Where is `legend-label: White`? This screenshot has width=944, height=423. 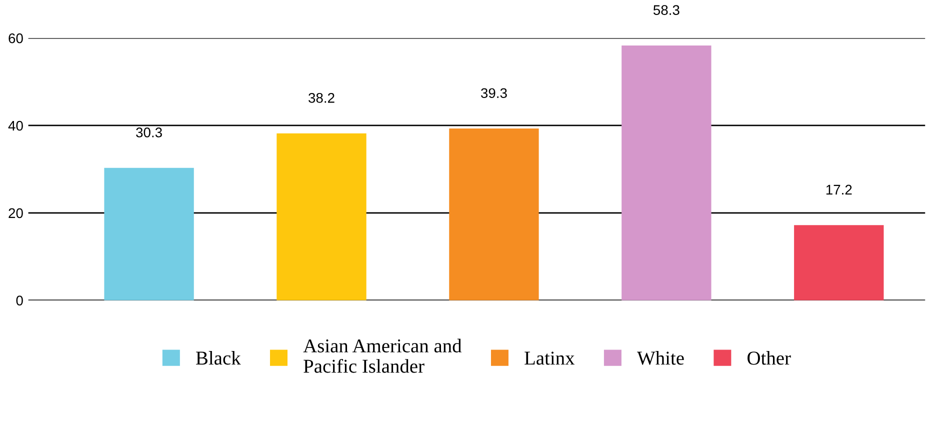 legend-label: White is located at coordinates (660, 358).